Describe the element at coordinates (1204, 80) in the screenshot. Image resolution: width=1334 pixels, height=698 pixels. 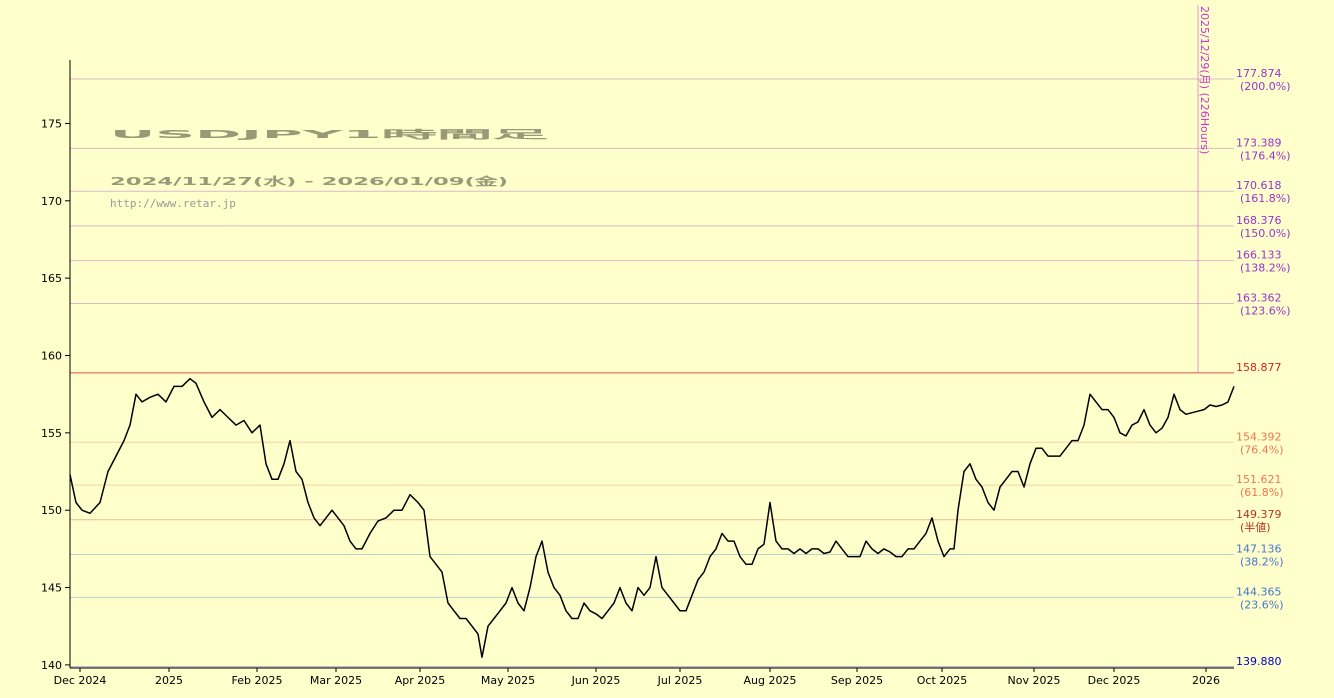
I see `annotation-text: 2025/12/29(月) (226Hours)` at that location.